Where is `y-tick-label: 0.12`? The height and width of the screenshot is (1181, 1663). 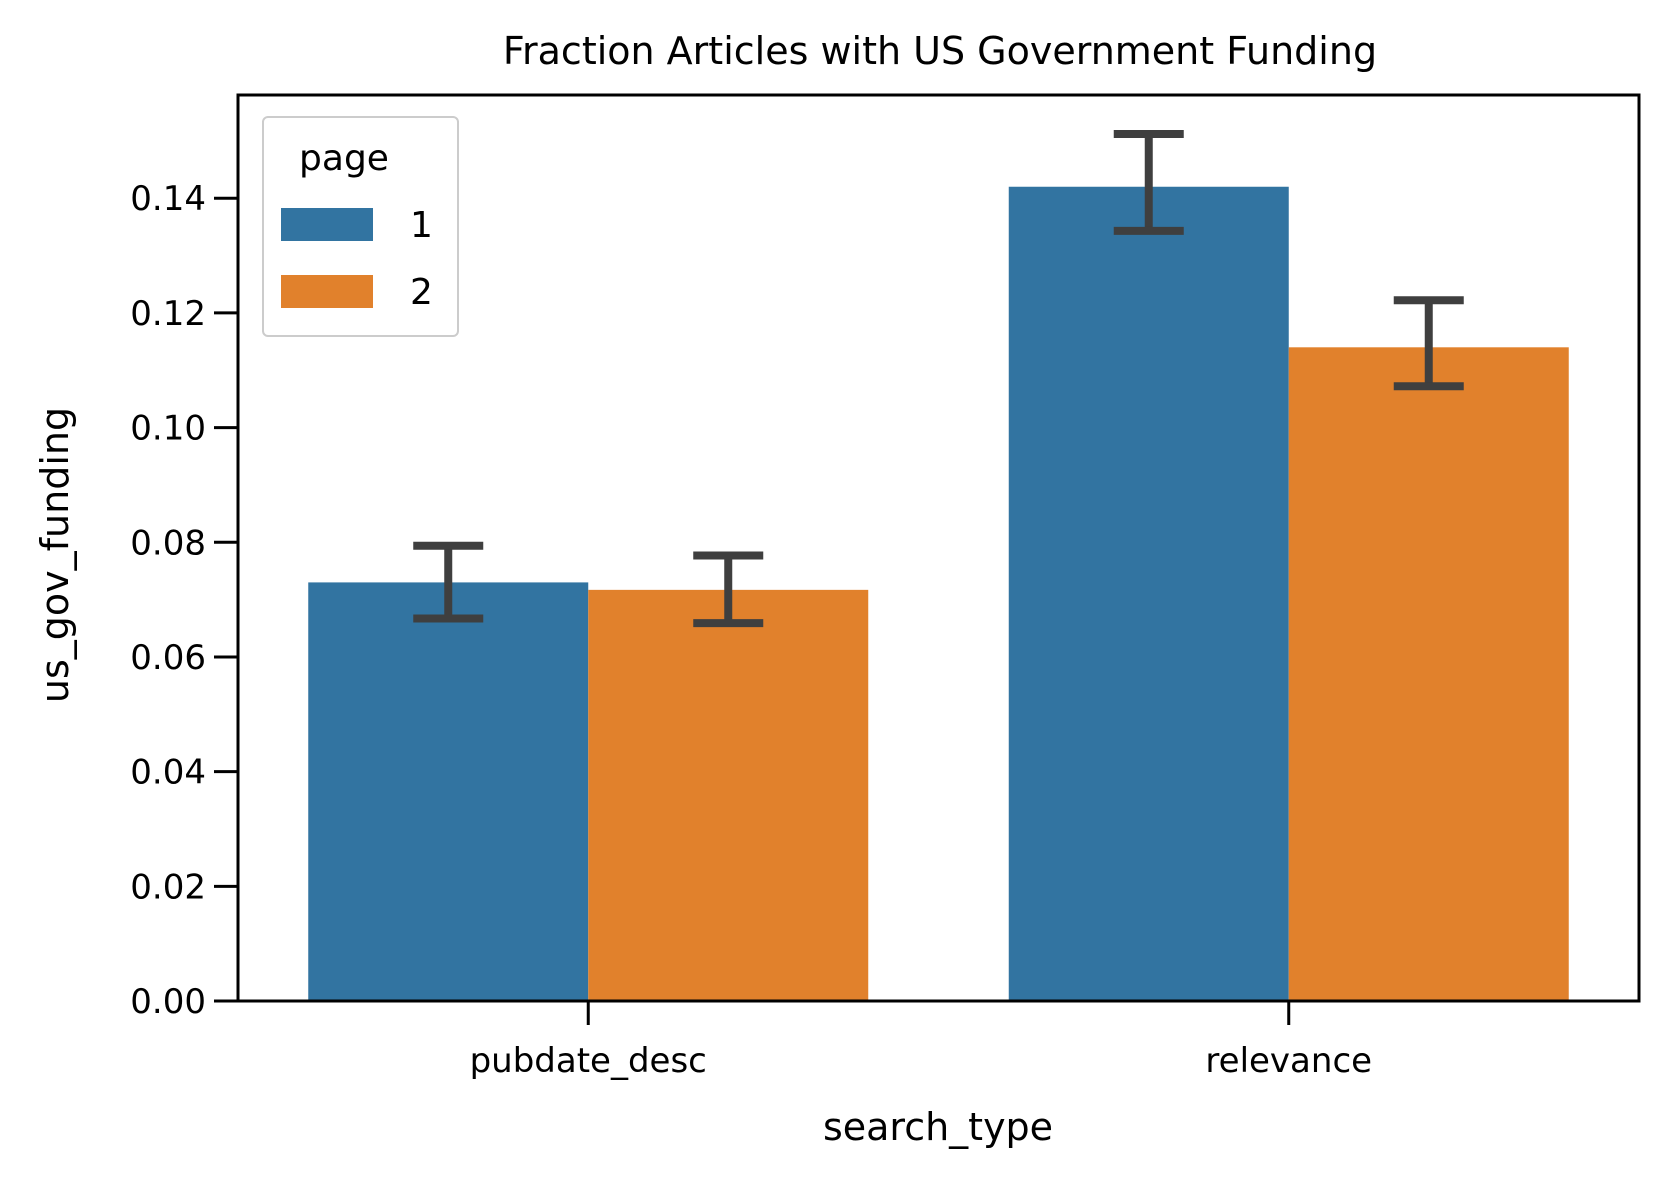 y-tick-label: 0.12 is located at coordinates (168, 314).